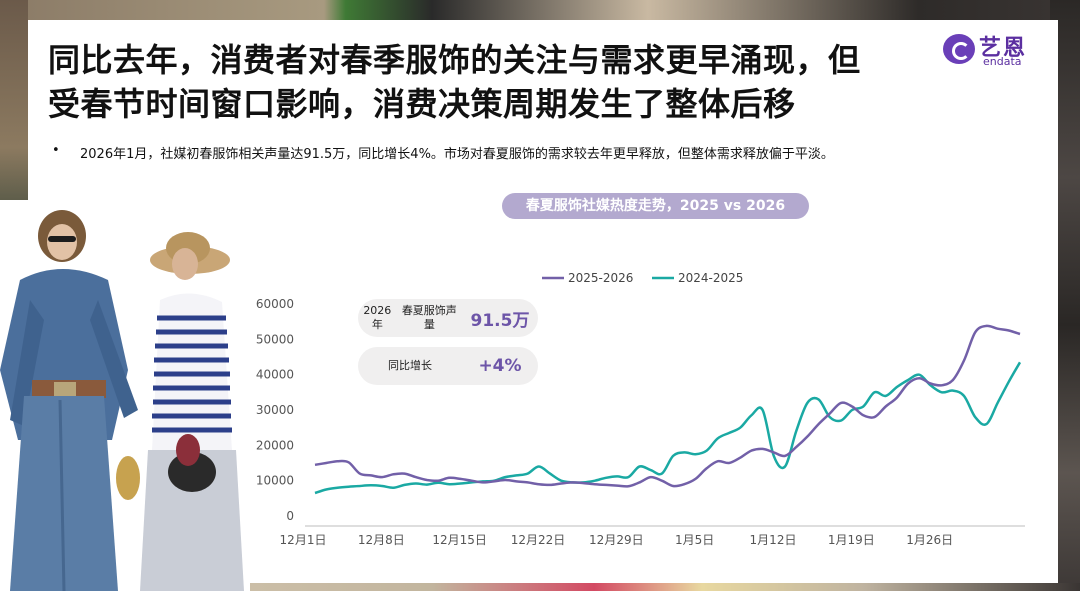  Describe the element at coordinates (929, 540) in the screenshot. I see `x-tick-label: 1月26日` at that location.